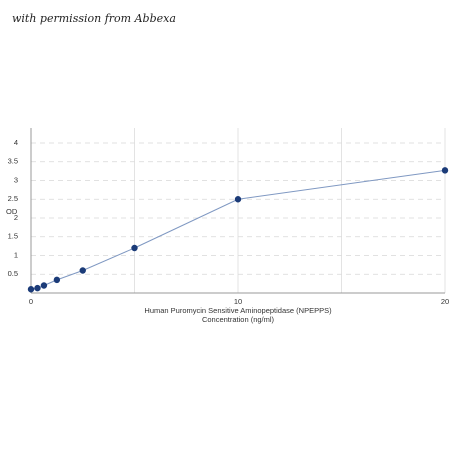 The height and width of the screenshot is (450, 450). What do you see at coordinates (13, 236) in the screenshot?
I see `y-tick-label: 1.5` at bounding box center [13, 236].